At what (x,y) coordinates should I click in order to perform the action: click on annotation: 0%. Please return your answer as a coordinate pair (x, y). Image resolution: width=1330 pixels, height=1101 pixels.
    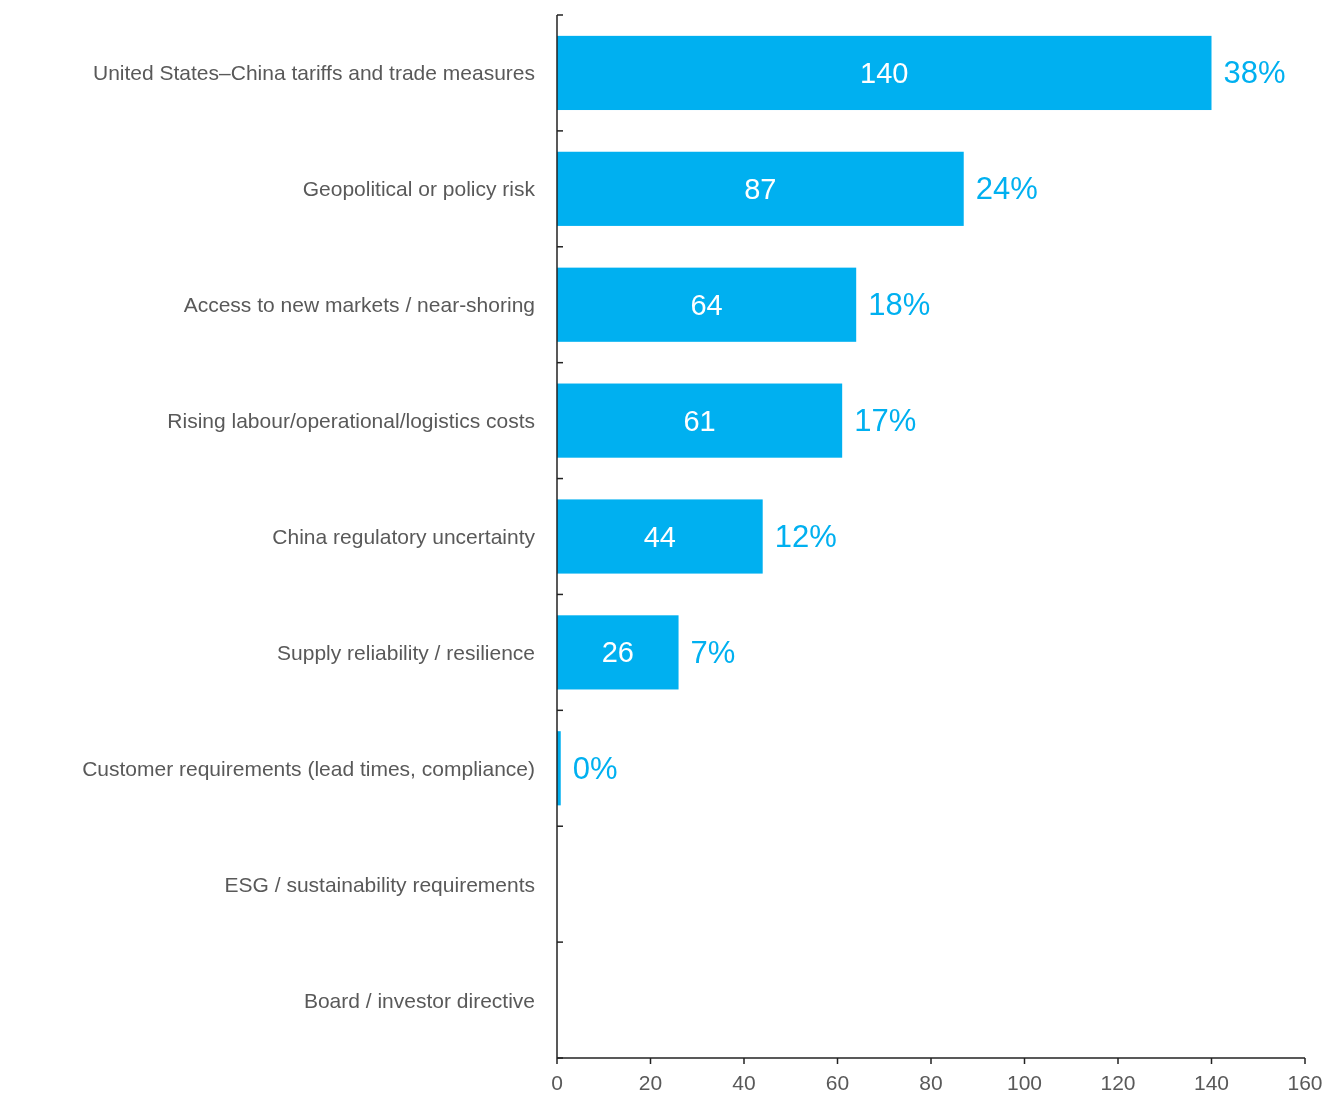
    Looking at the image, I should click on (595, 768).